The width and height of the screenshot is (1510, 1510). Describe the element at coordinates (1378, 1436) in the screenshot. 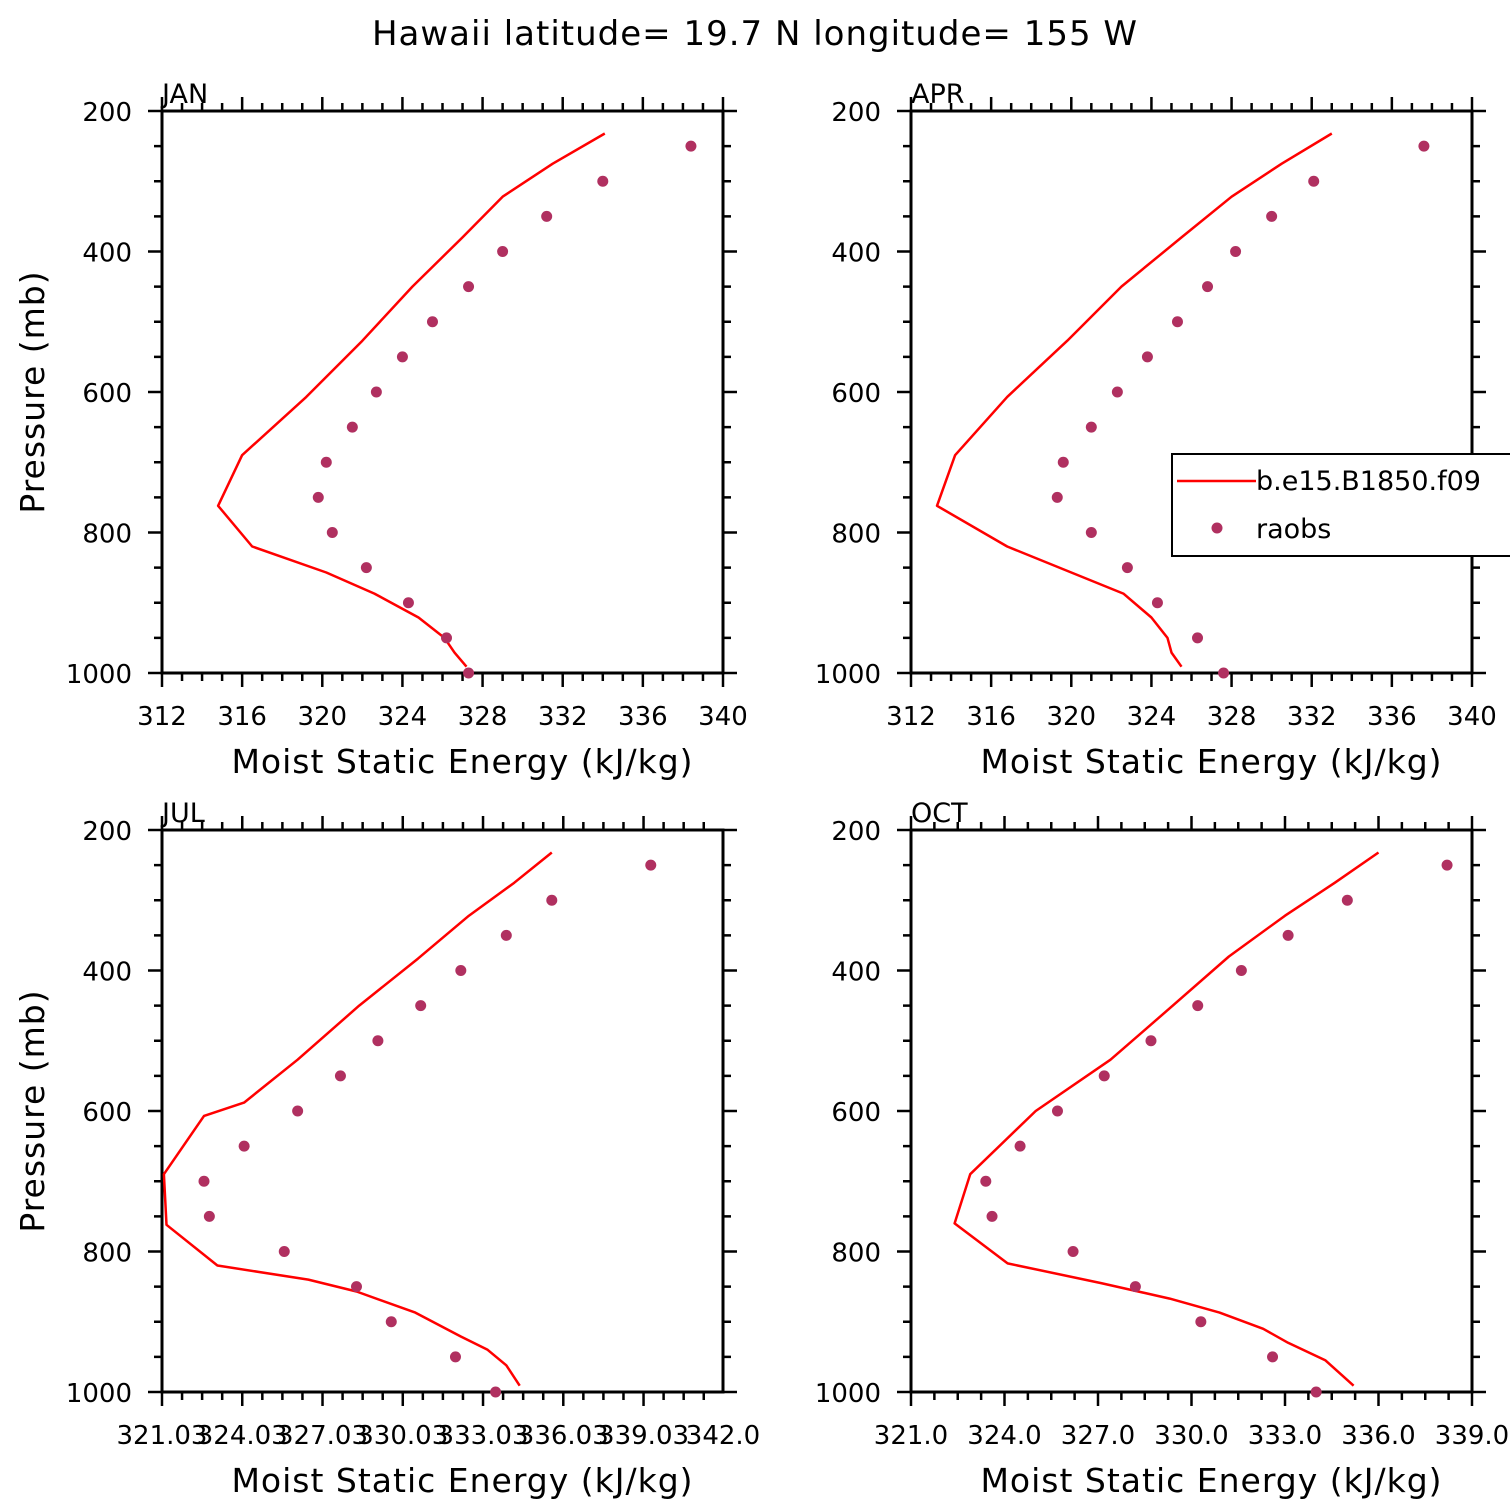

I see `x-tick-label: 336.0` at that location.